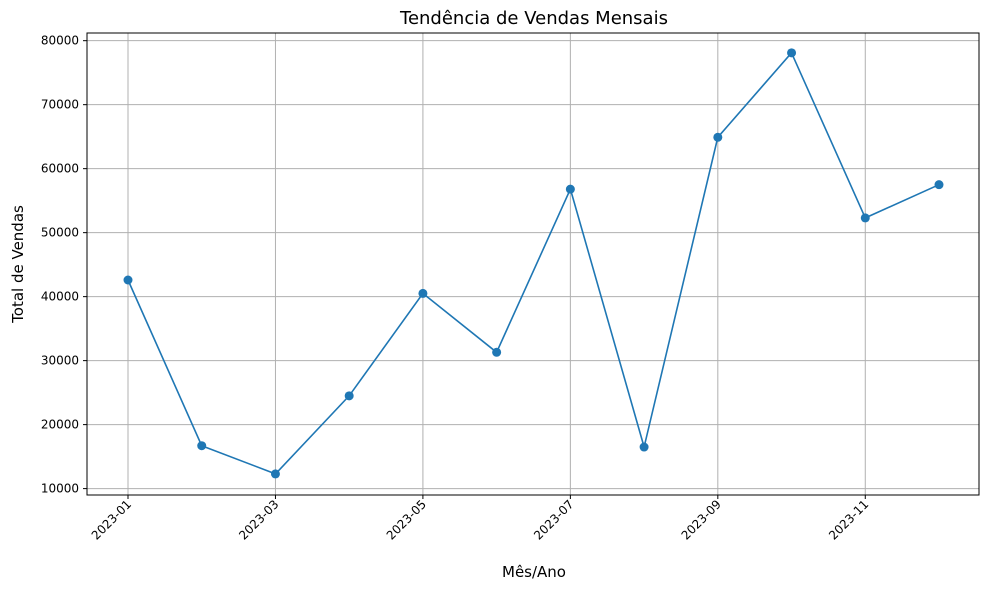 This screenshot has height=590, width=989. I want to click on y-tick-label: 30000, so click(60, 361).